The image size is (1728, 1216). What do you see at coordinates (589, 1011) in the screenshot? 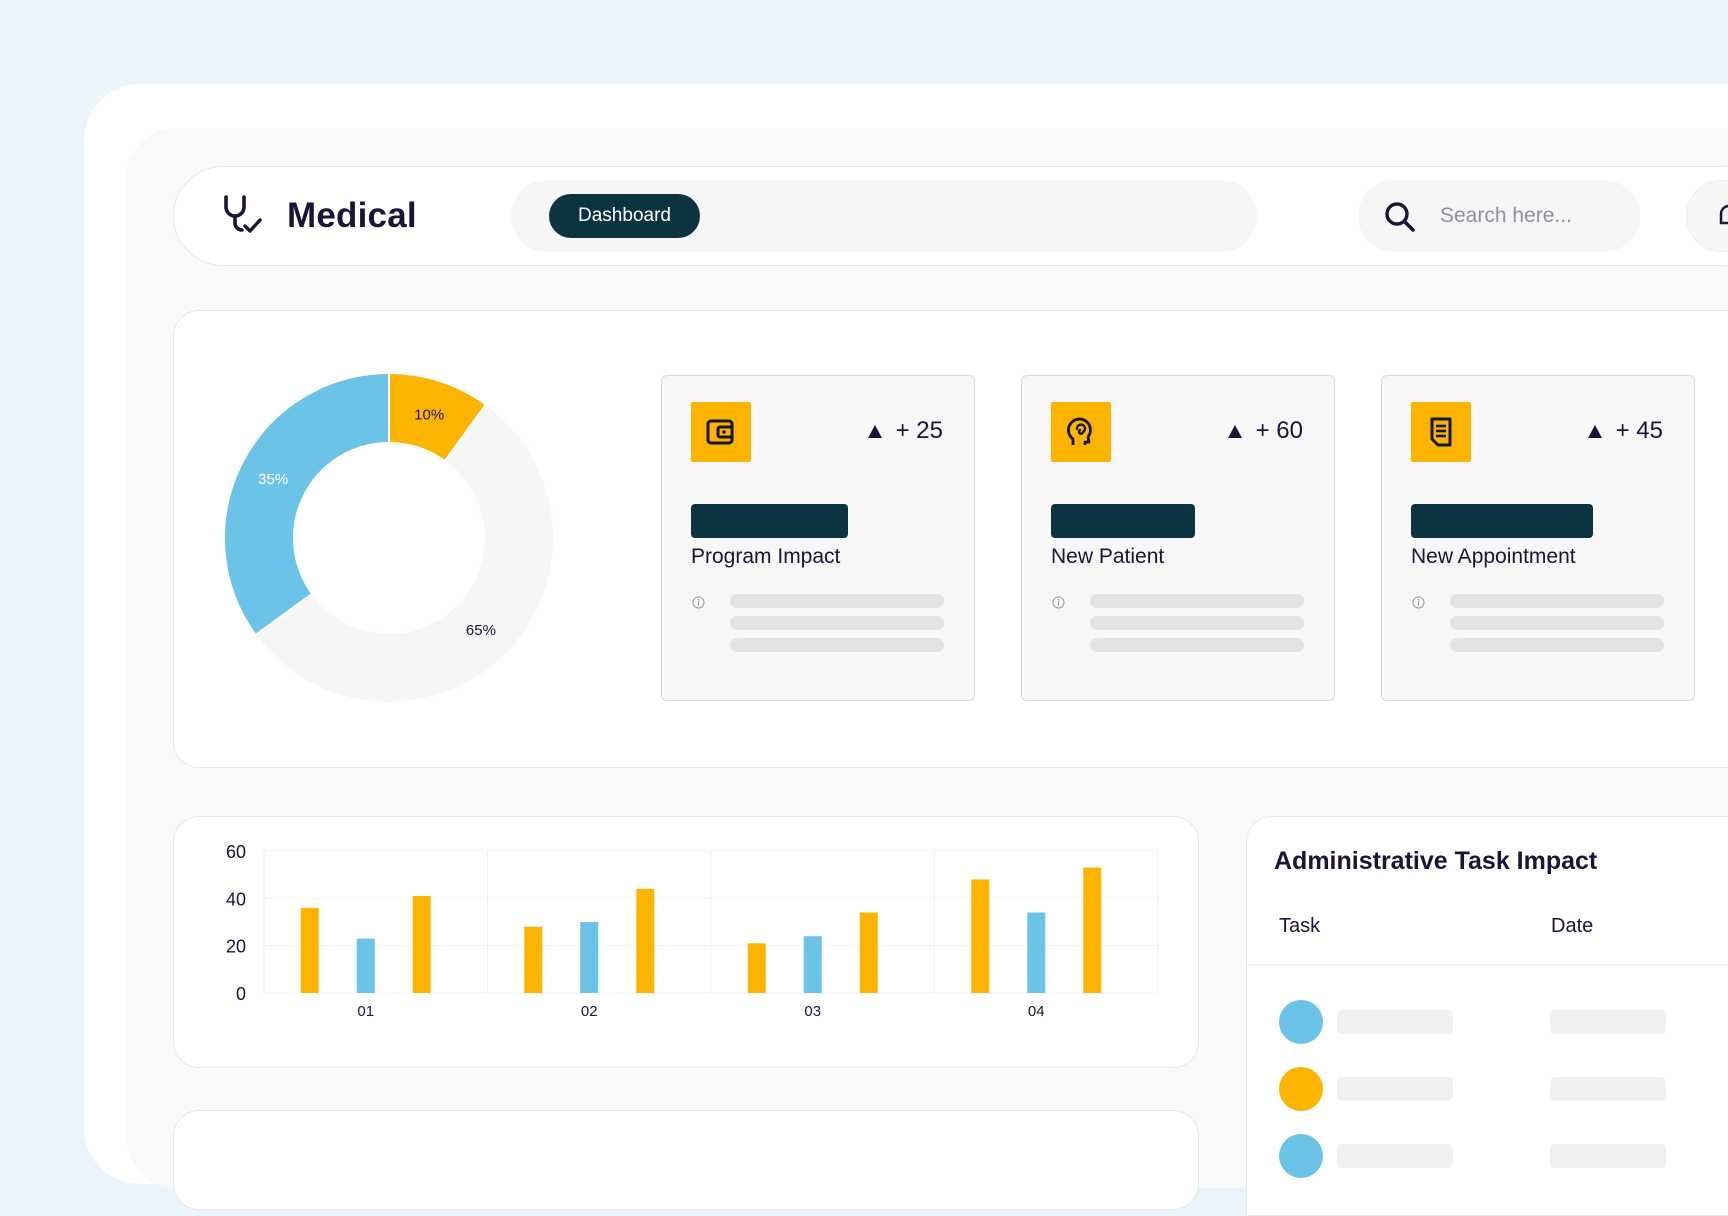
I see `x-tick-label: 02` at bounding box center [589, 1011].